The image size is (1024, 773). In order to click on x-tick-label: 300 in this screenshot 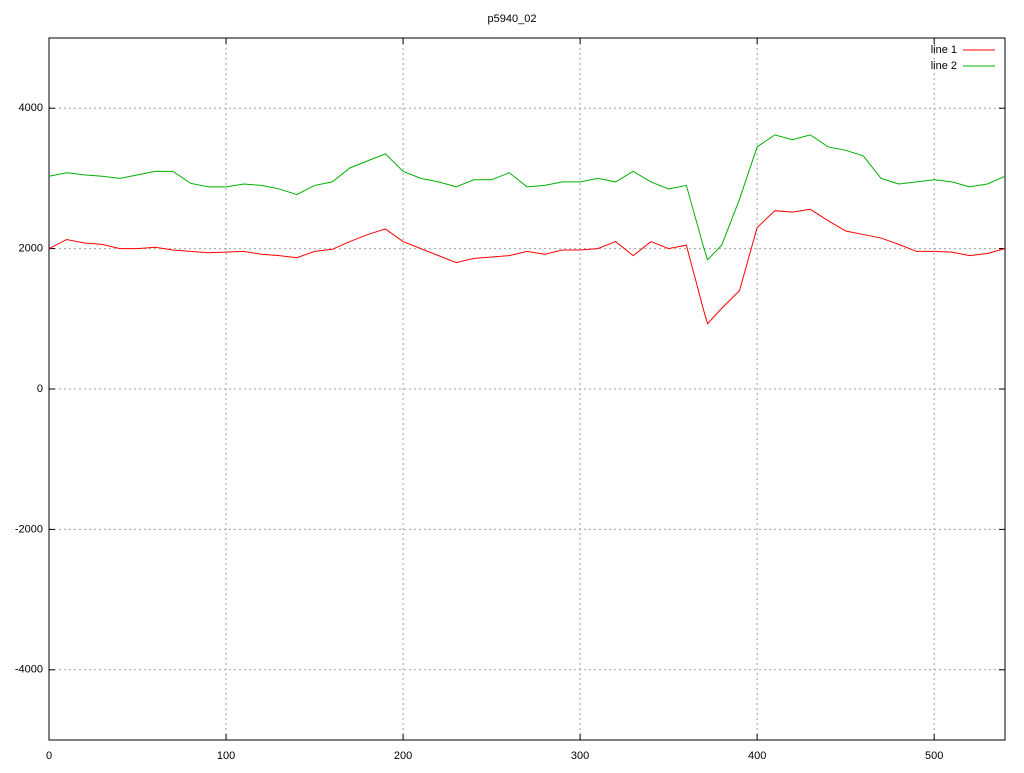, I will do `click(580, 756)`.